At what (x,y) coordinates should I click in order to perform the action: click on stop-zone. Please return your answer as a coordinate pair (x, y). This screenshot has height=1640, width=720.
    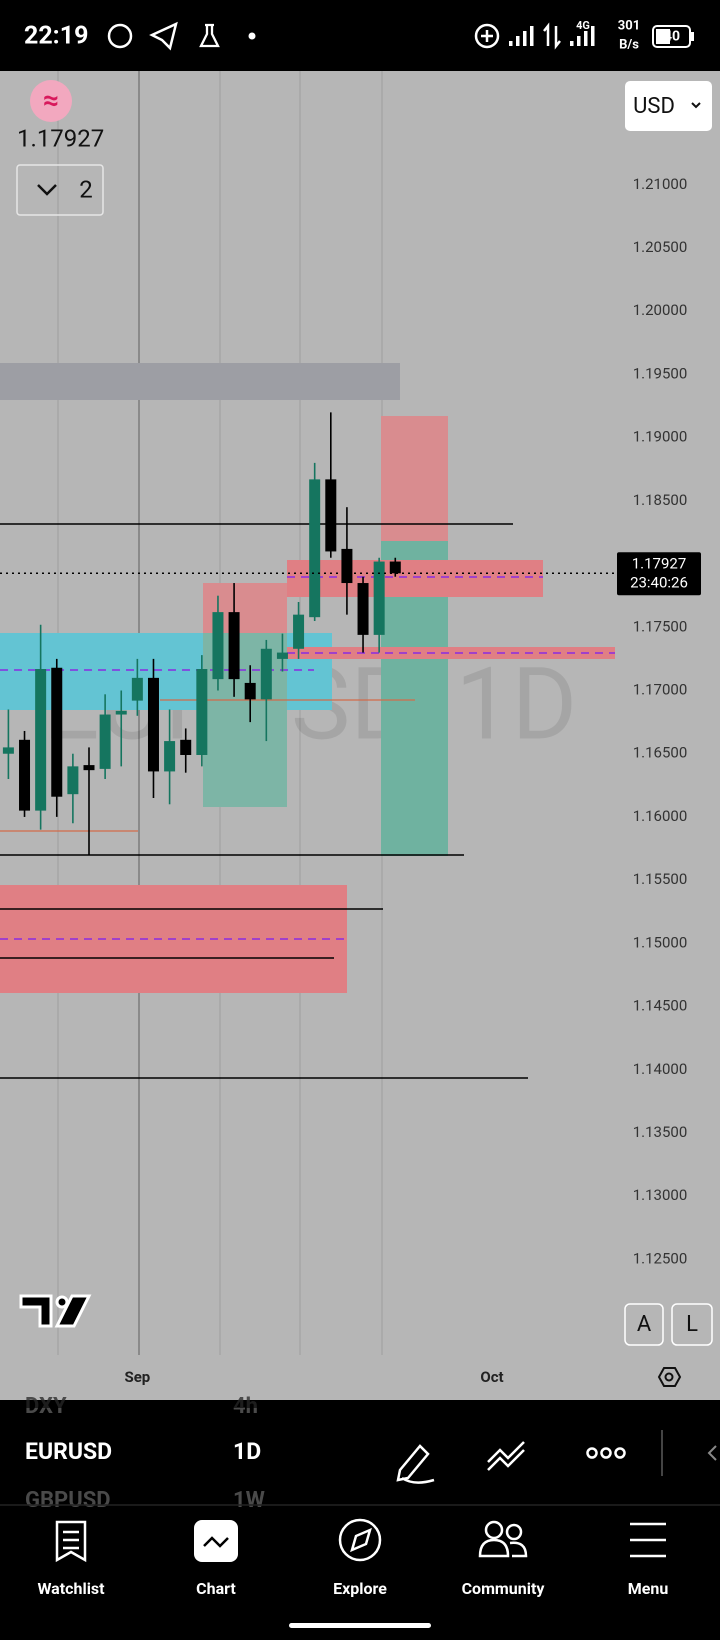
    Looking at the image, I should click on (414, 478).